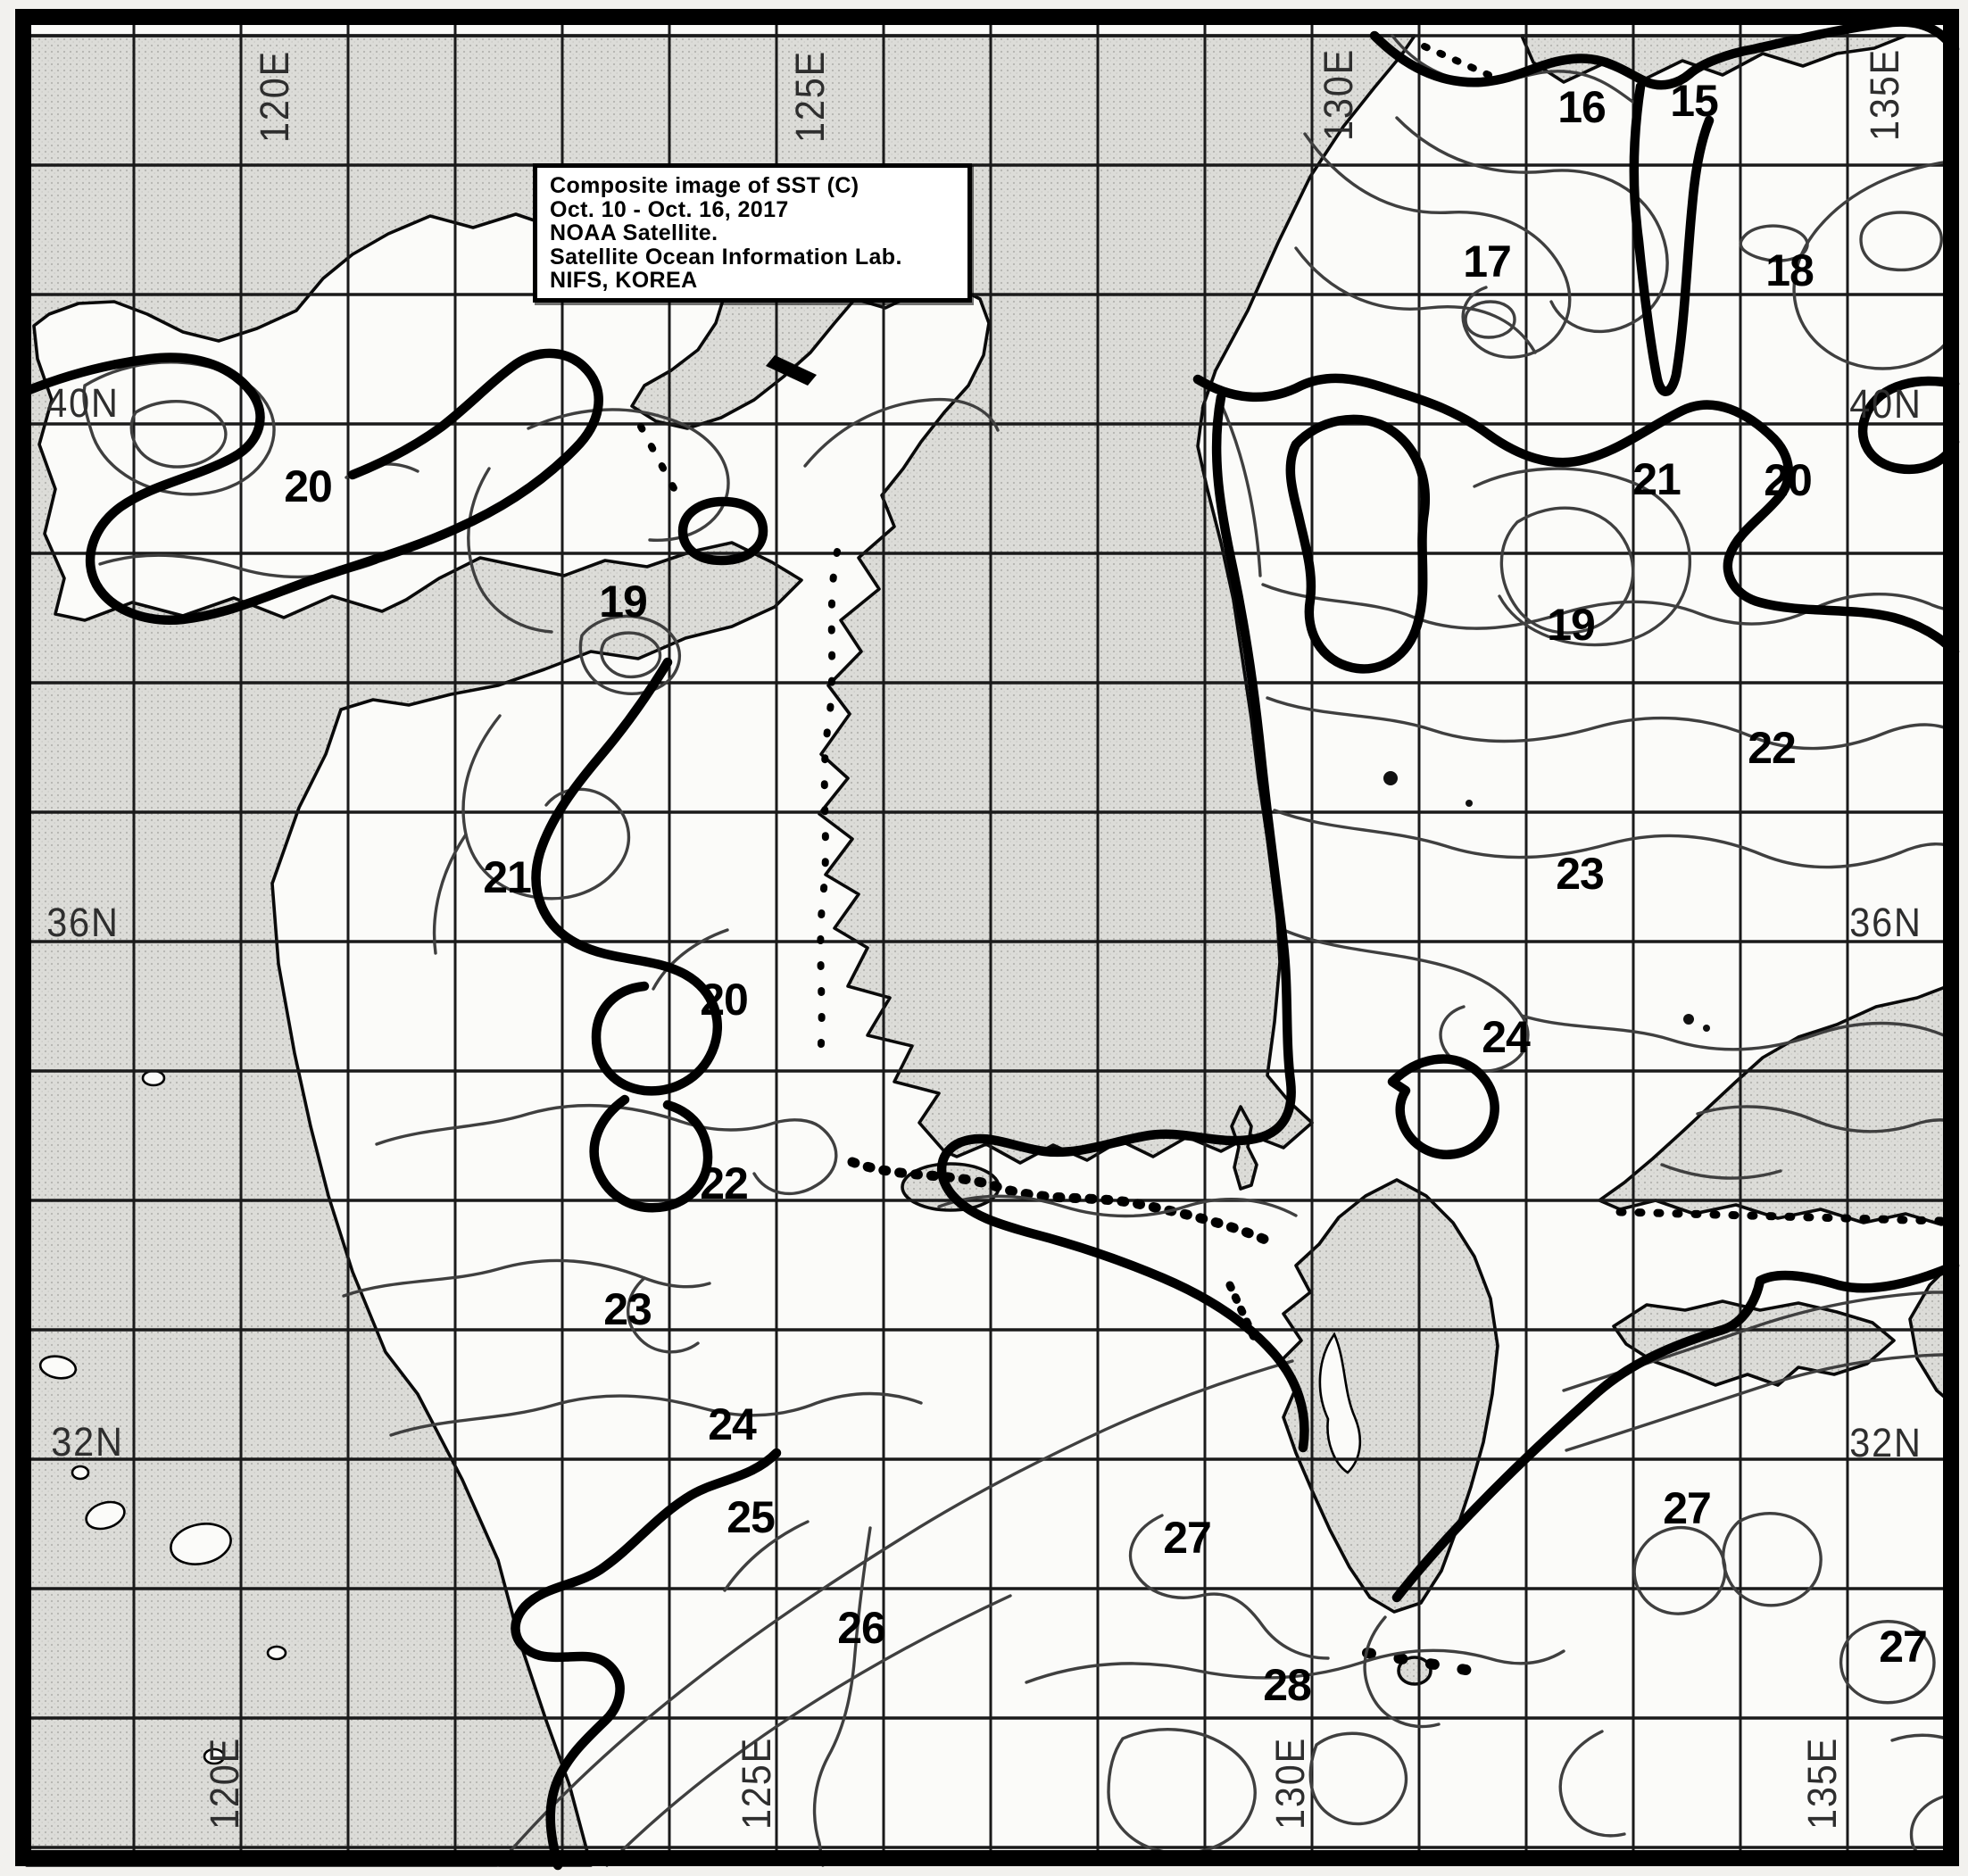 The height and width of the screenshot is (1876, 1968). Describe the element at coordinates (1754, 1343) in the screenshot. I see `land-shikoku` at that location.